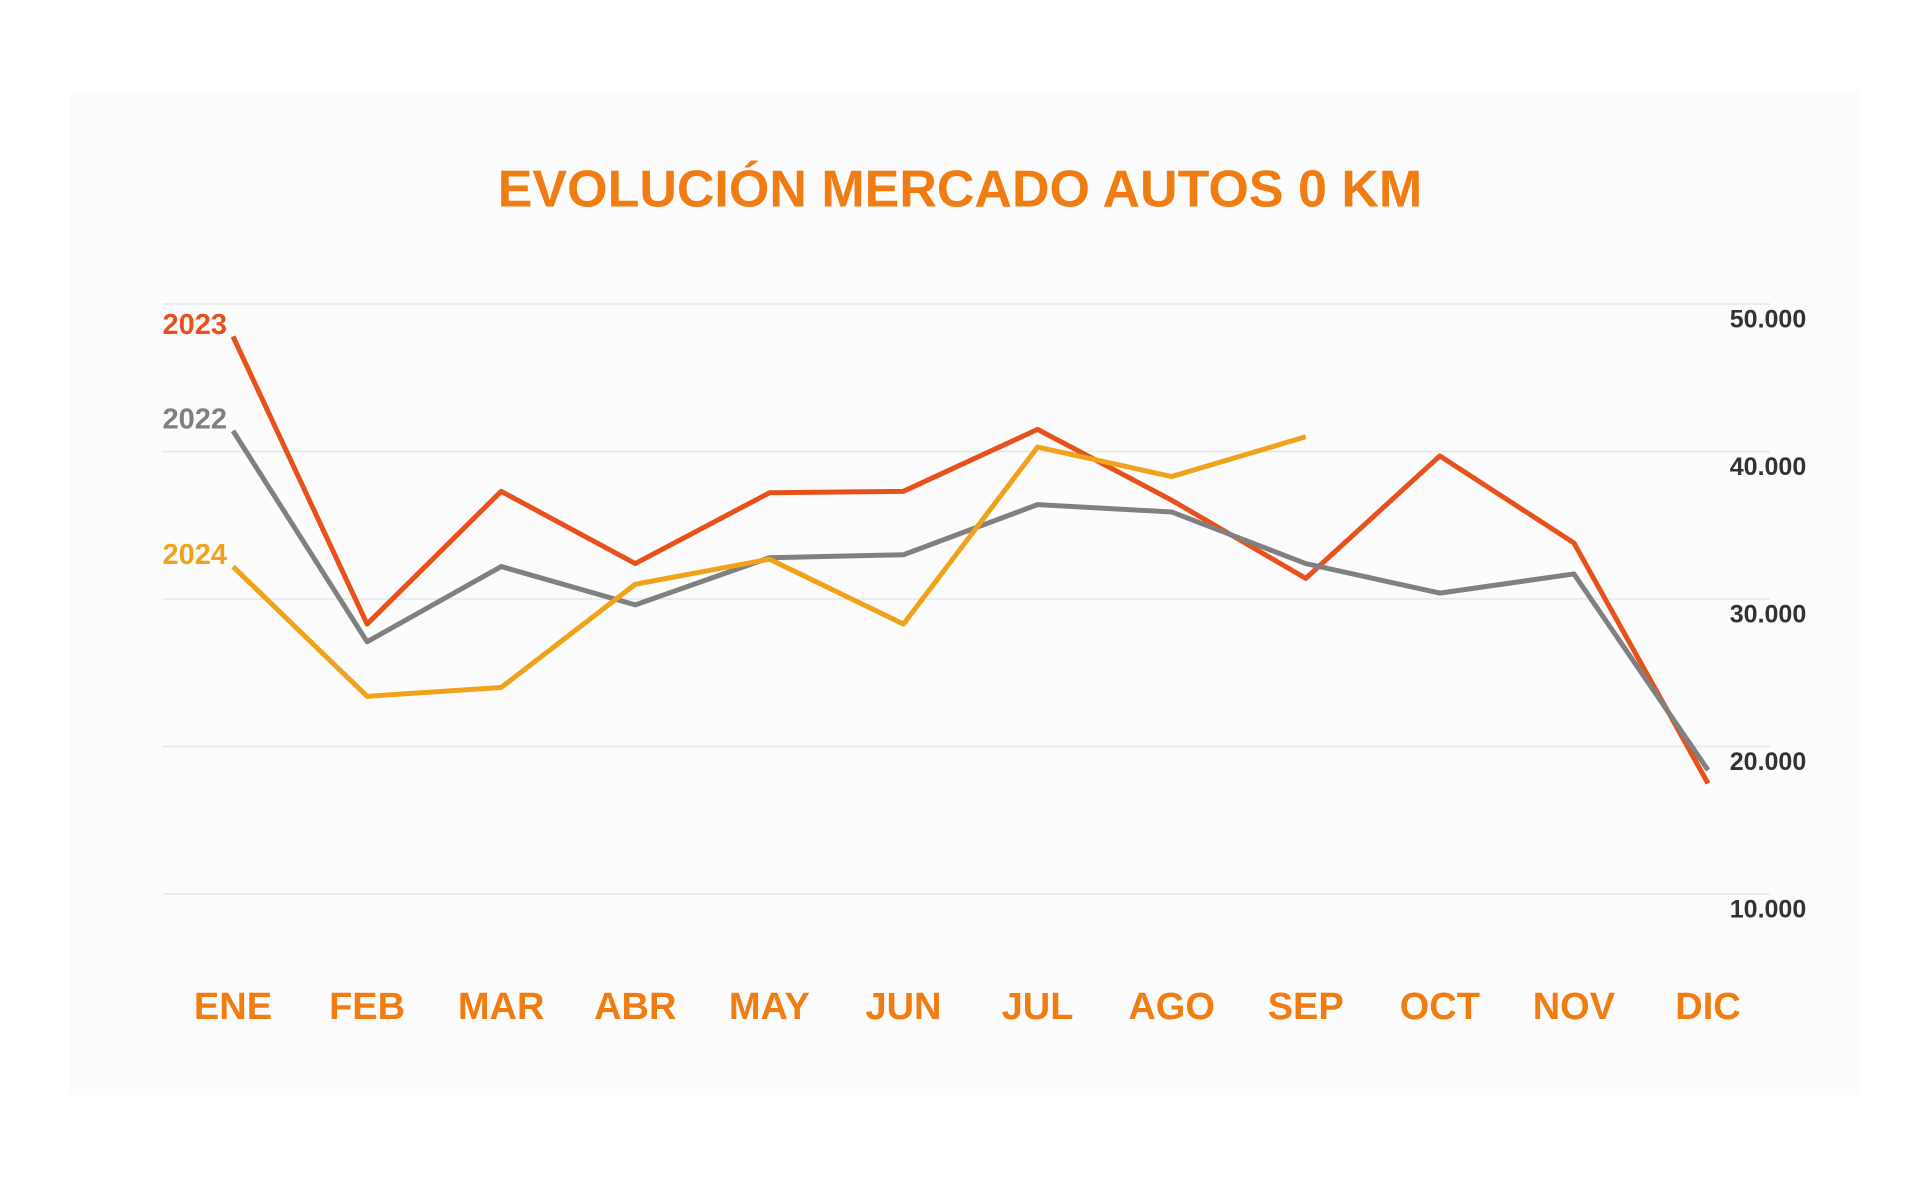 The width and height of the screenshot is (1920, 1177). I want to click on series-label: 2022, so click(194, 420).